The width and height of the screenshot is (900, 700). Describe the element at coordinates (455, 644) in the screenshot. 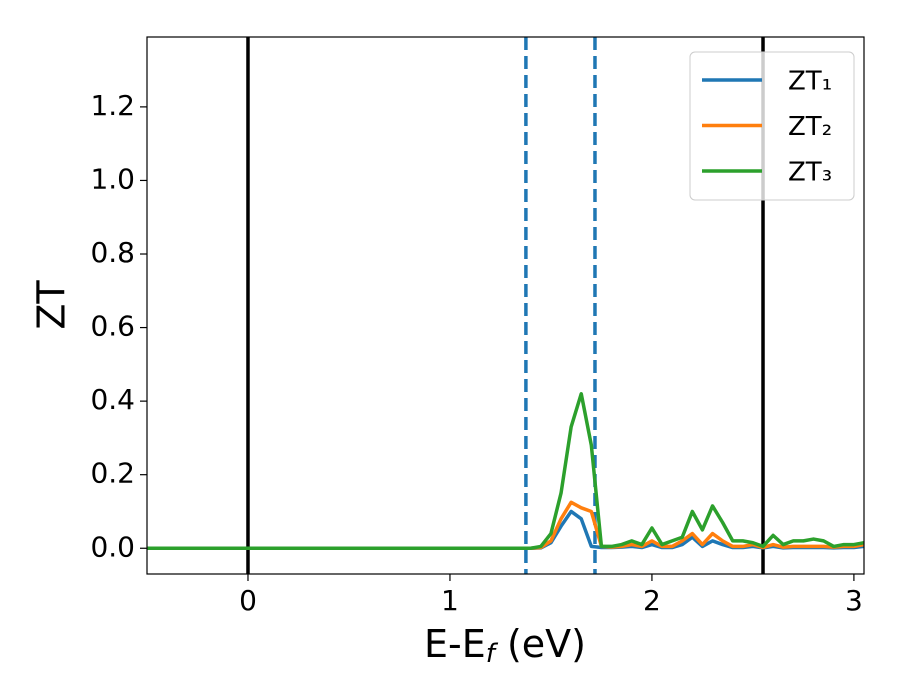

I see `x-label-part: E-E` at that location.